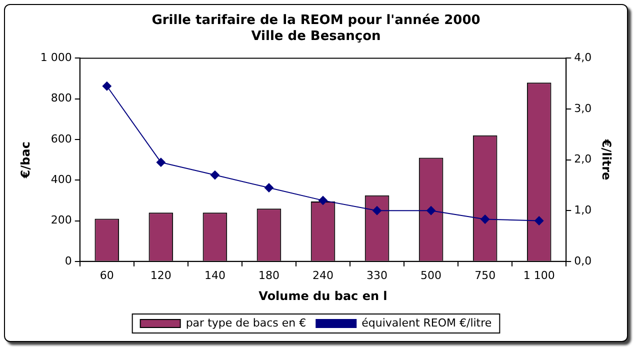 This screenshot has height=350, width=637. What do you see at coordinates (25, 161) in the screenshot?
I see `y-axis-title: €/bac` at bounding box center [25, 161].